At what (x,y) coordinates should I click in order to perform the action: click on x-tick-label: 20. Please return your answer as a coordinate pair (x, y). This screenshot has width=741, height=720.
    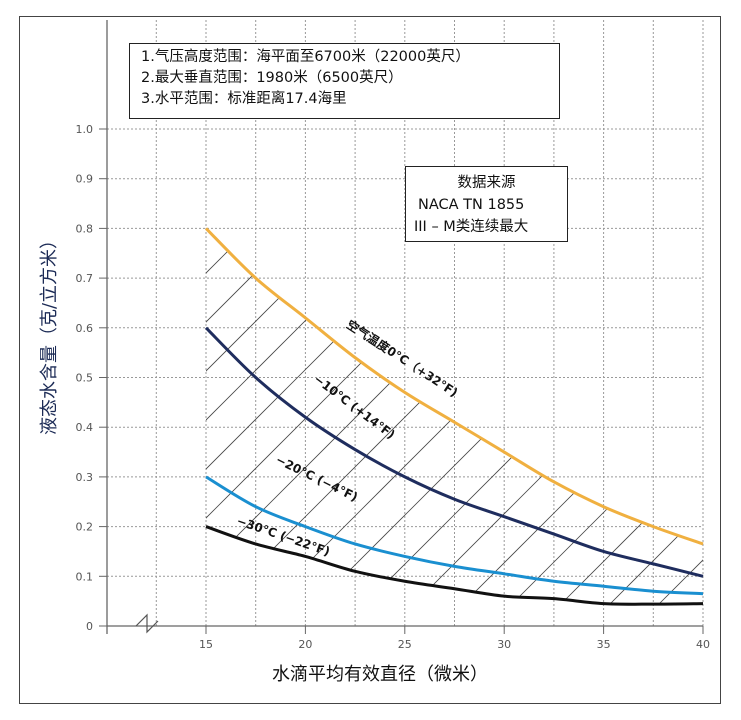
    Looking at the image, I should click on (305, 644).